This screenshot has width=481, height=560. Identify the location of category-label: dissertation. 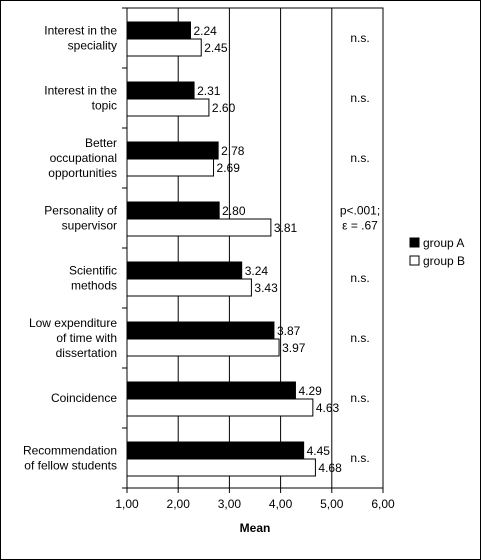
(86, 353).